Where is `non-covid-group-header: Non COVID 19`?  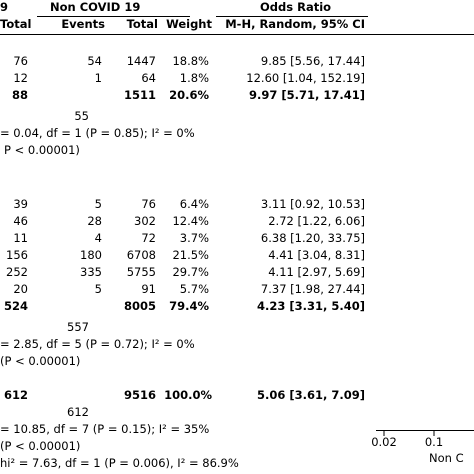
non-covid-group-header: Non COVID 19 is located at coordinates (95, 7).